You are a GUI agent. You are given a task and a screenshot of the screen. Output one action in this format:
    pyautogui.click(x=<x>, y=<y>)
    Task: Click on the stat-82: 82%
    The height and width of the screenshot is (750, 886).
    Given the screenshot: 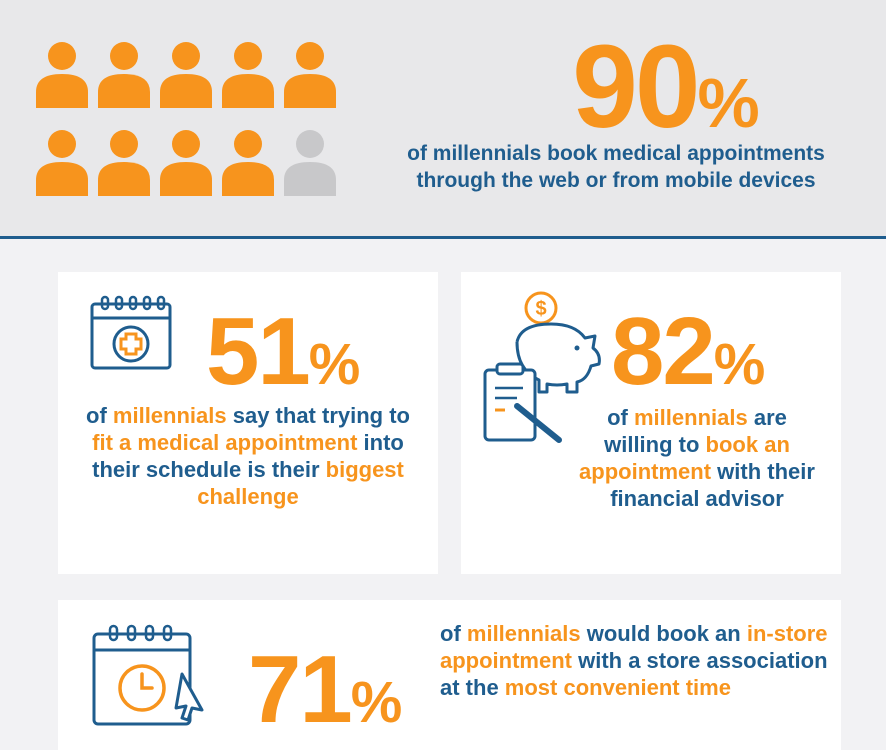 What is the action you would take?
    pyautogui.click(x=688, y=352)
    